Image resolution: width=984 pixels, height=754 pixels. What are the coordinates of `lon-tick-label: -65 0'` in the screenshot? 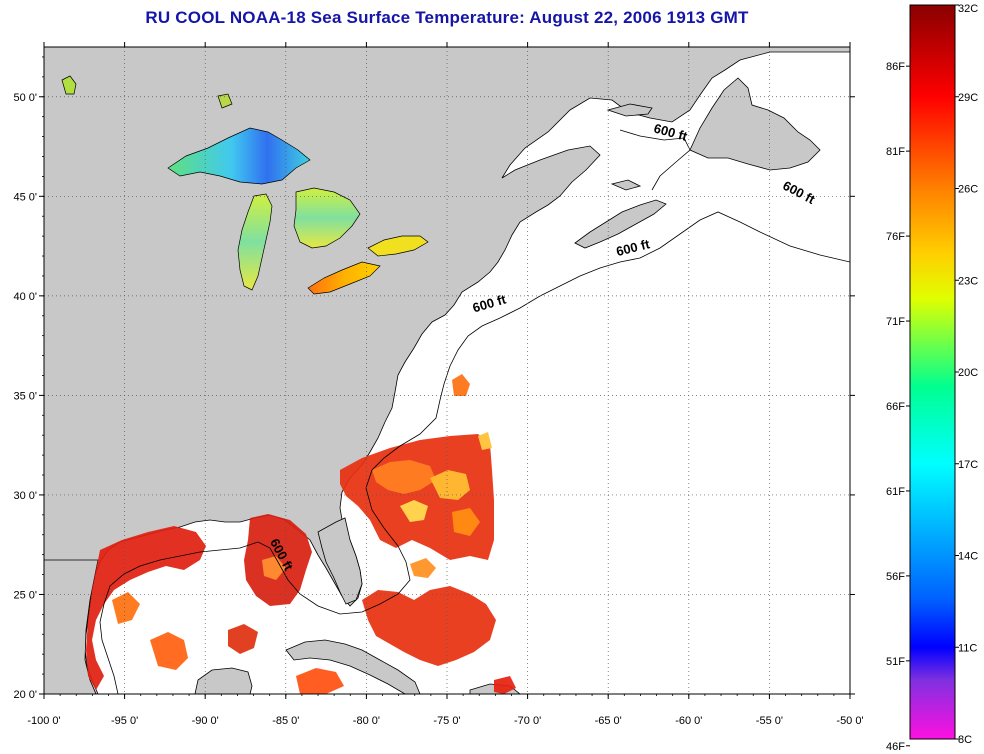 It's located at (608, 721).